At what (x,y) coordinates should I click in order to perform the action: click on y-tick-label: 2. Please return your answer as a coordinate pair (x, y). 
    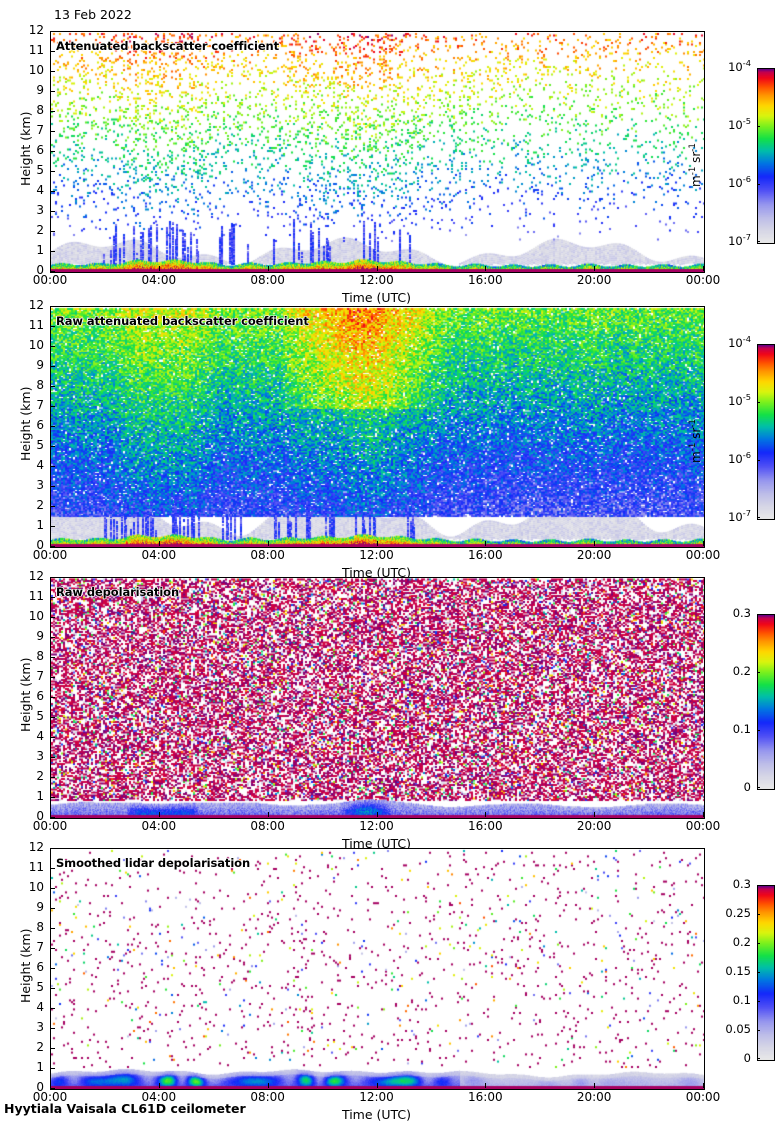
    Looking at the image, I should click on (40, 776).